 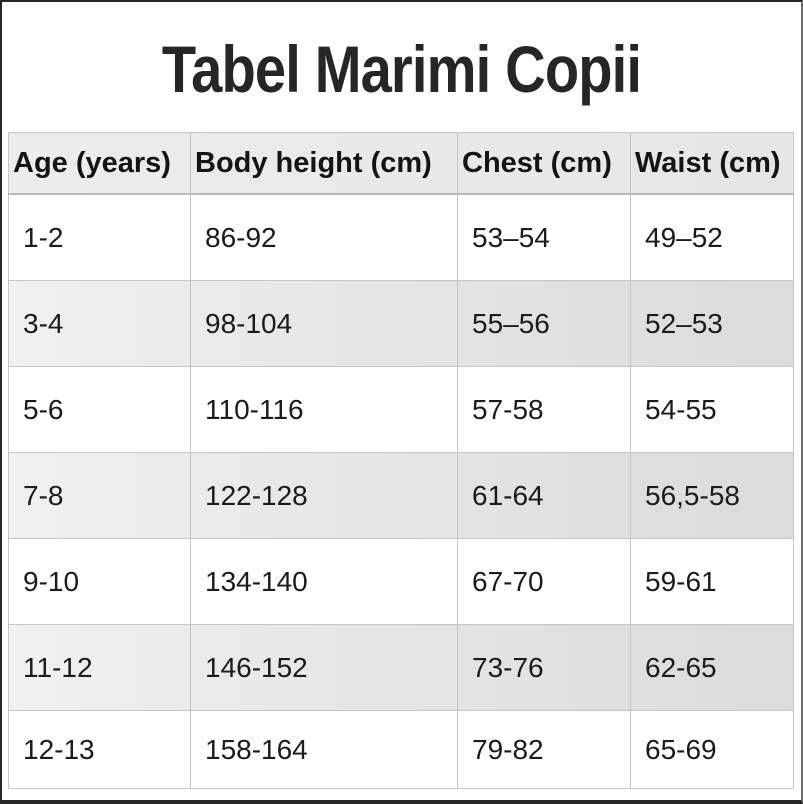 What do you see at coordinates (99, 323) in the screenshot?
I see `cell-age: 3-4` at bounding box center [99, 323].